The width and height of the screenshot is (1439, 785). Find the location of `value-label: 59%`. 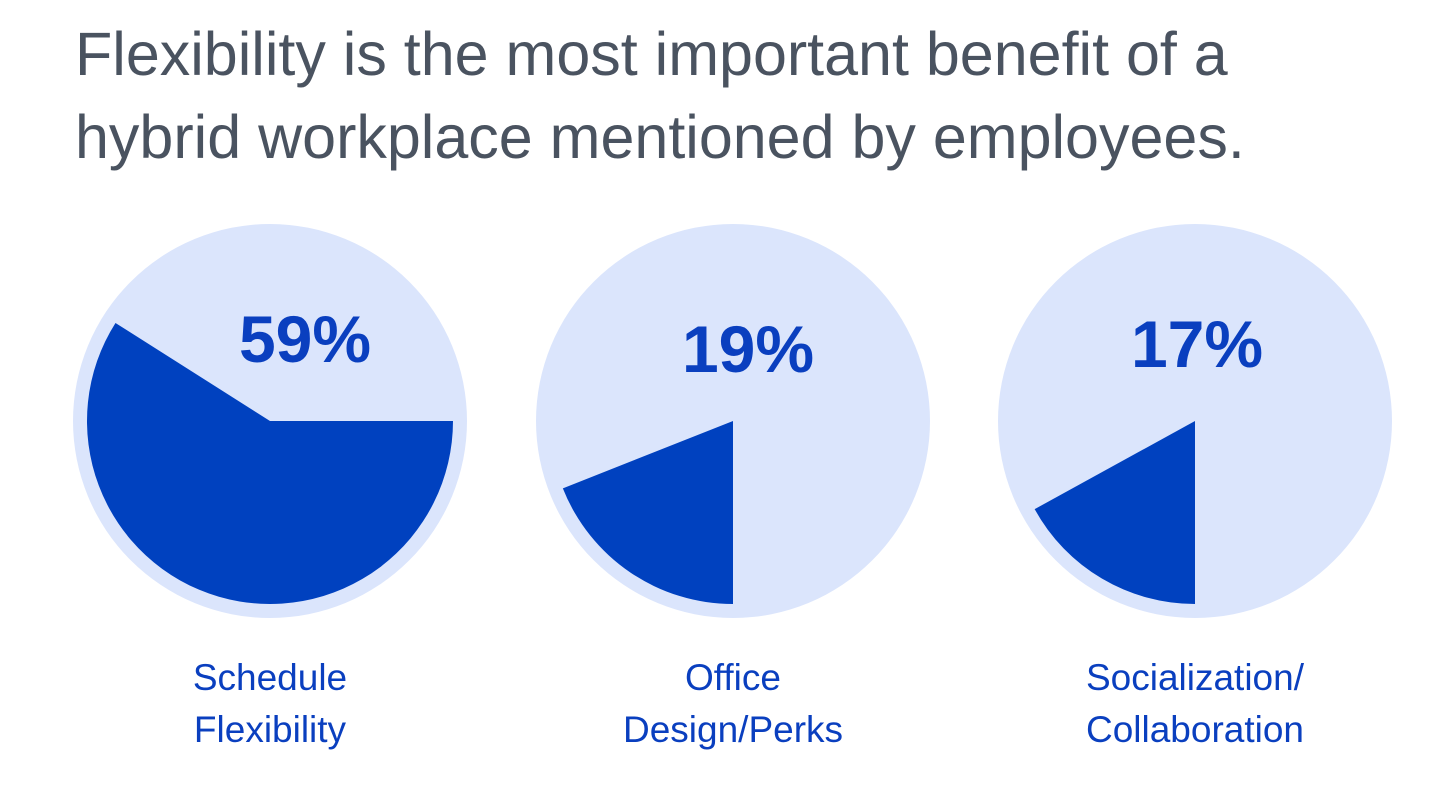

value-label: 59% is located at coordinates (305, 339).